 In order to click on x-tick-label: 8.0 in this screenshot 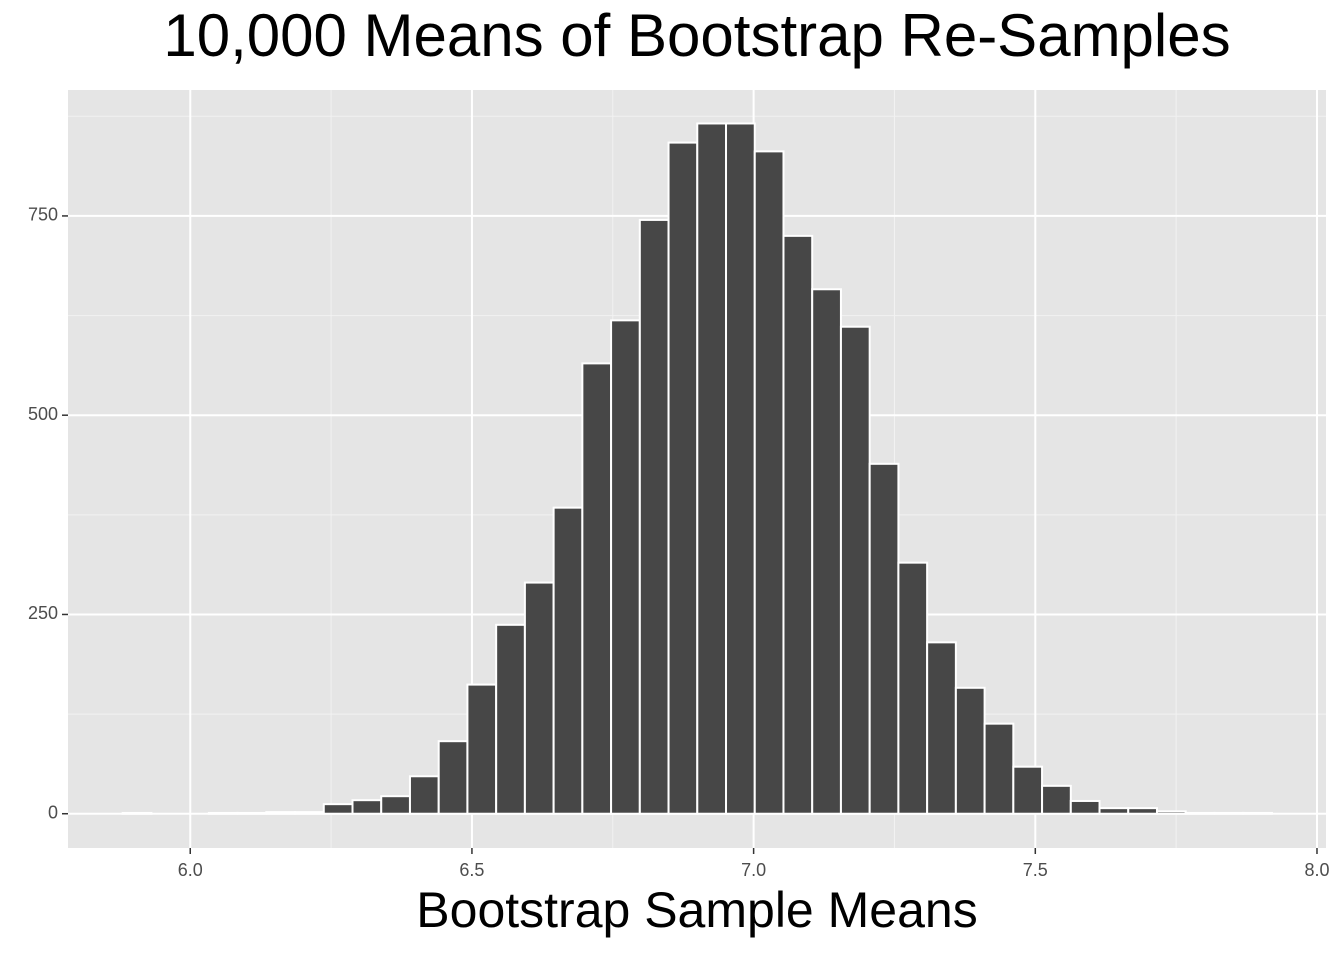, I will do `click(1316, 870)`.